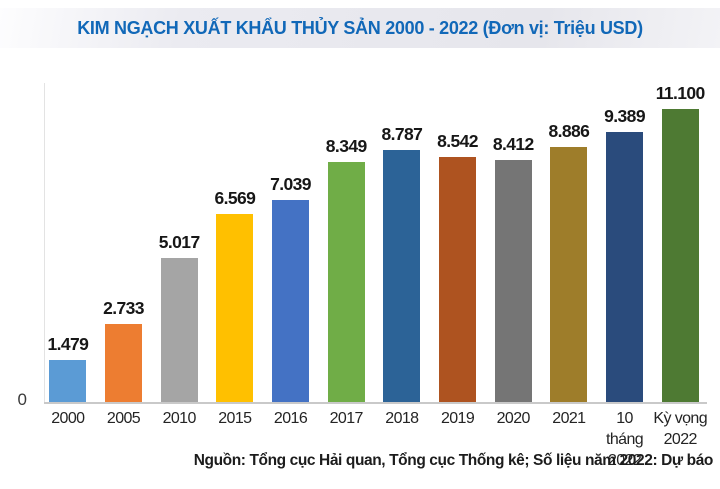  What do you see at coordinates (569, 131) in the screenshot?
I see `bar-value-label: 8.886` at bounding box center [569, 131].